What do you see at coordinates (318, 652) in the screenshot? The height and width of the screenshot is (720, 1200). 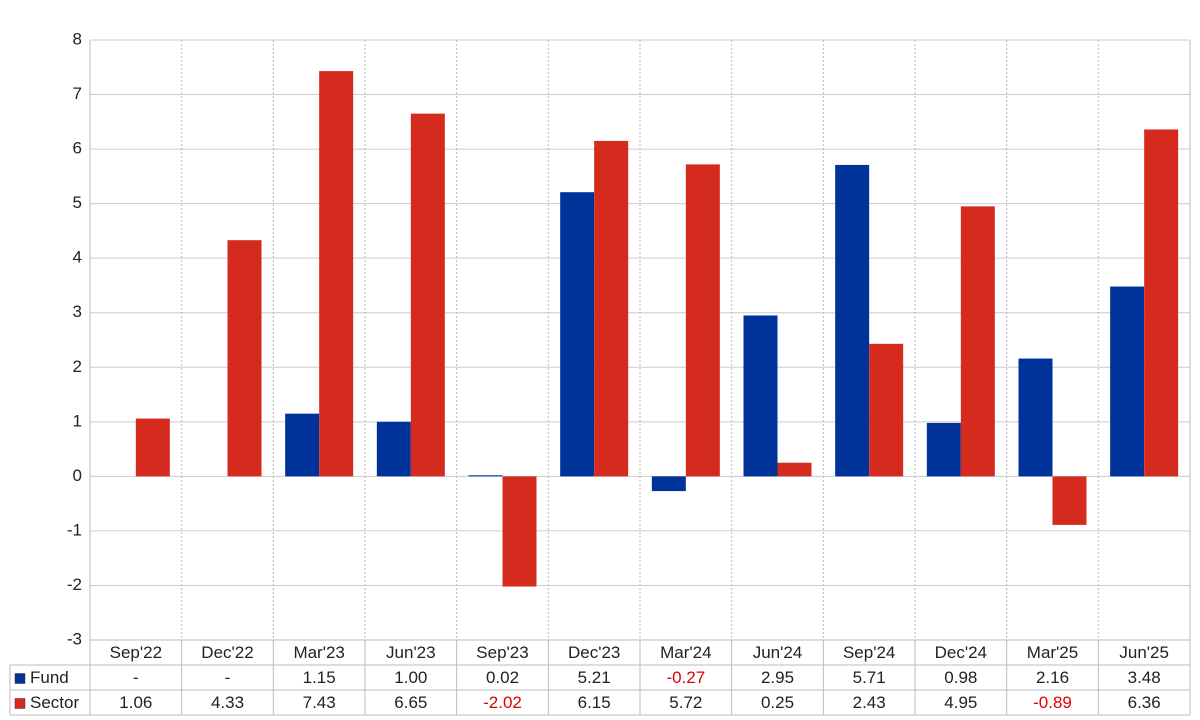 I see `x-tick-label: Mar'23` at bounding box center [318, 652].